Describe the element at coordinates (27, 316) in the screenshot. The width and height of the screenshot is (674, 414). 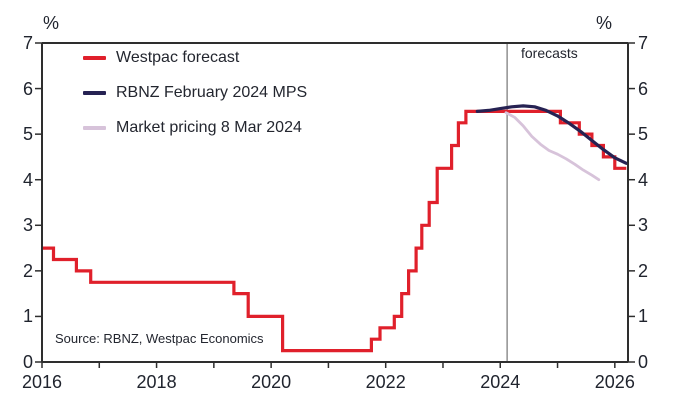
I see `y-tick-label-left: 1` at that location.